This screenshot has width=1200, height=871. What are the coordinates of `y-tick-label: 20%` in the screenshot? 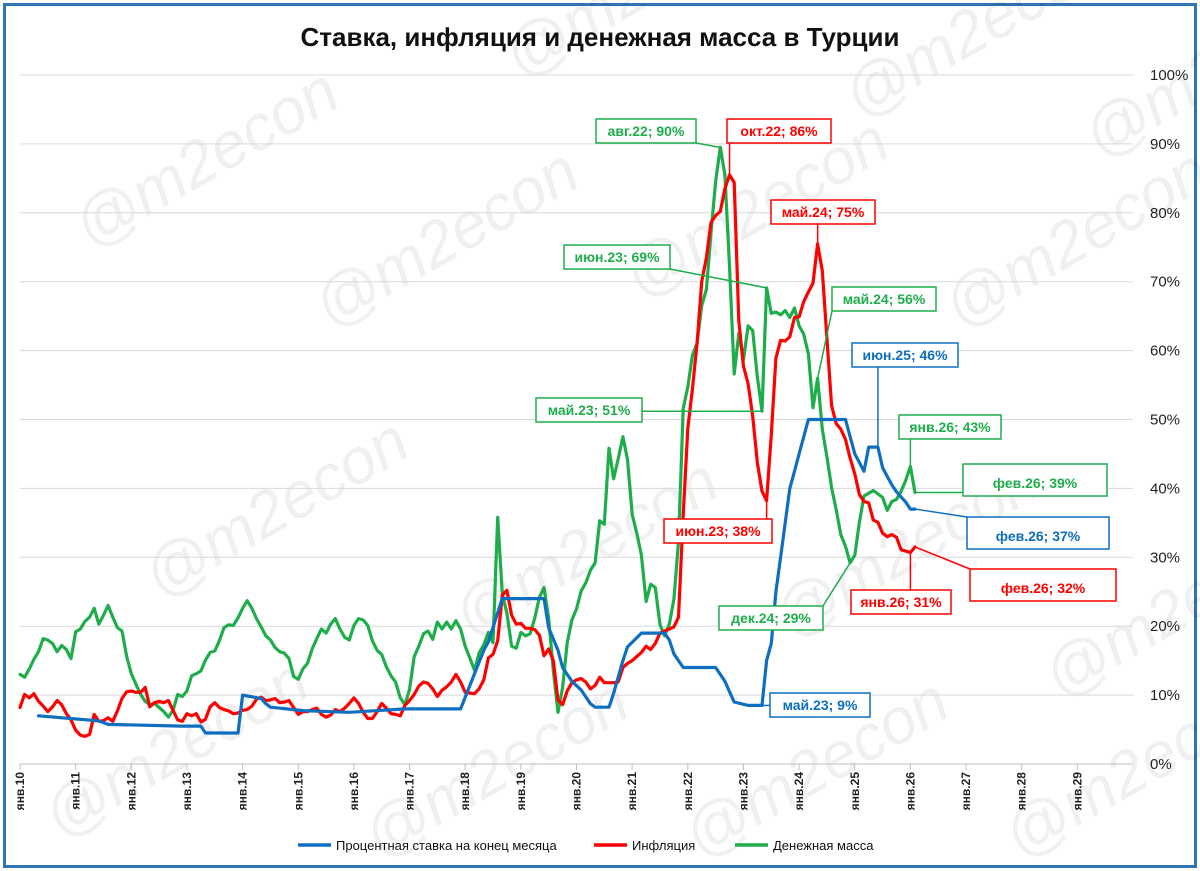 It's located at (1165, 626).